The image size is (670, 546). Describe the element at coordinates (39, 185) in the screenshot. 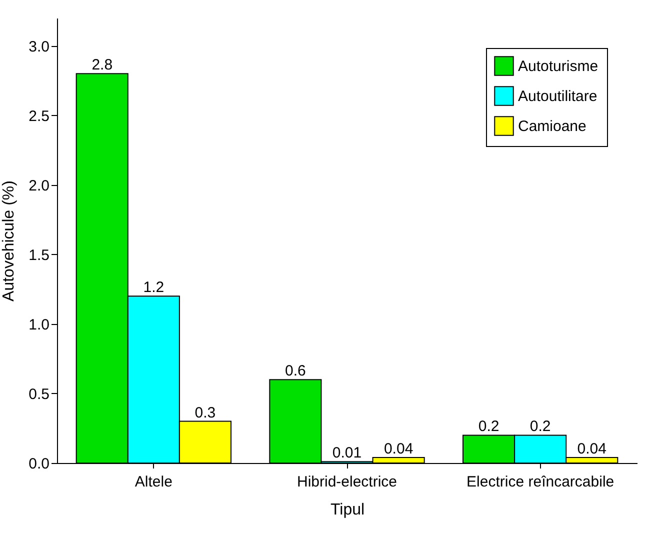

I see `y-tick-label: 2.0` at that location.